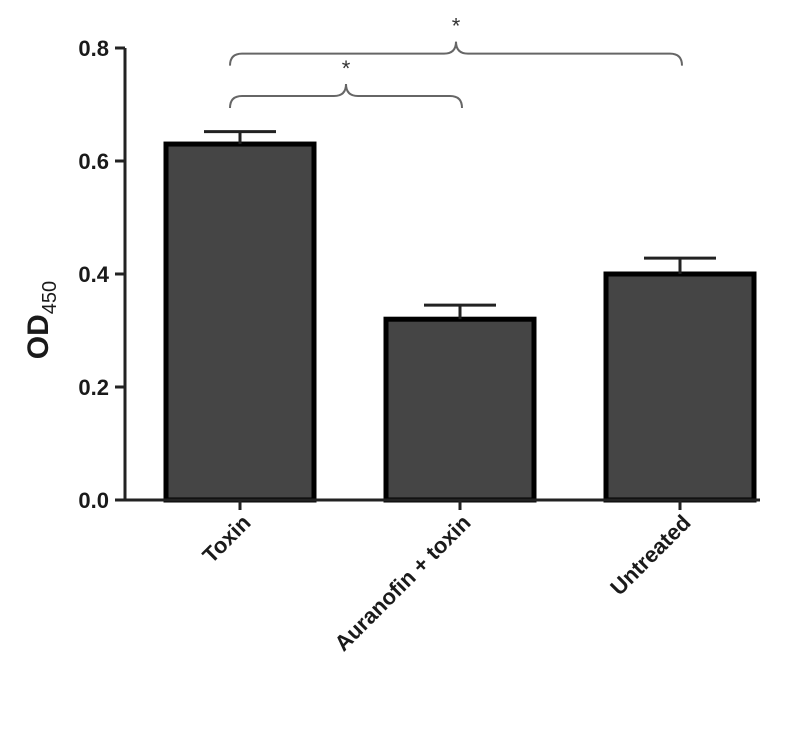  Describe the element at coordinates (93, 48) in the screenshot. I see `y-tick-label: 0.8` at that location.